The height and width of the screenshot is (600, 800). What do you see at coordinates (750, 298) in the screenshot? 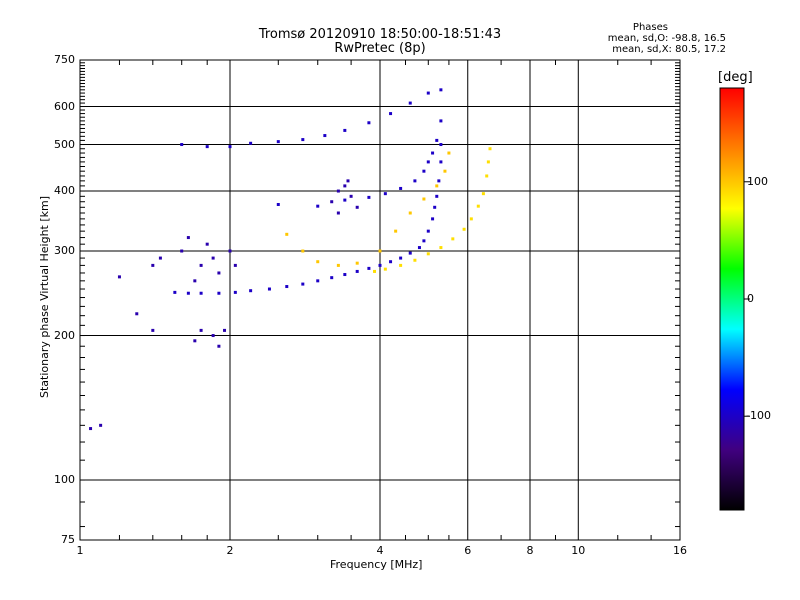
I see `colorbar-tick-label: 0` at bounding box center [750, 298].